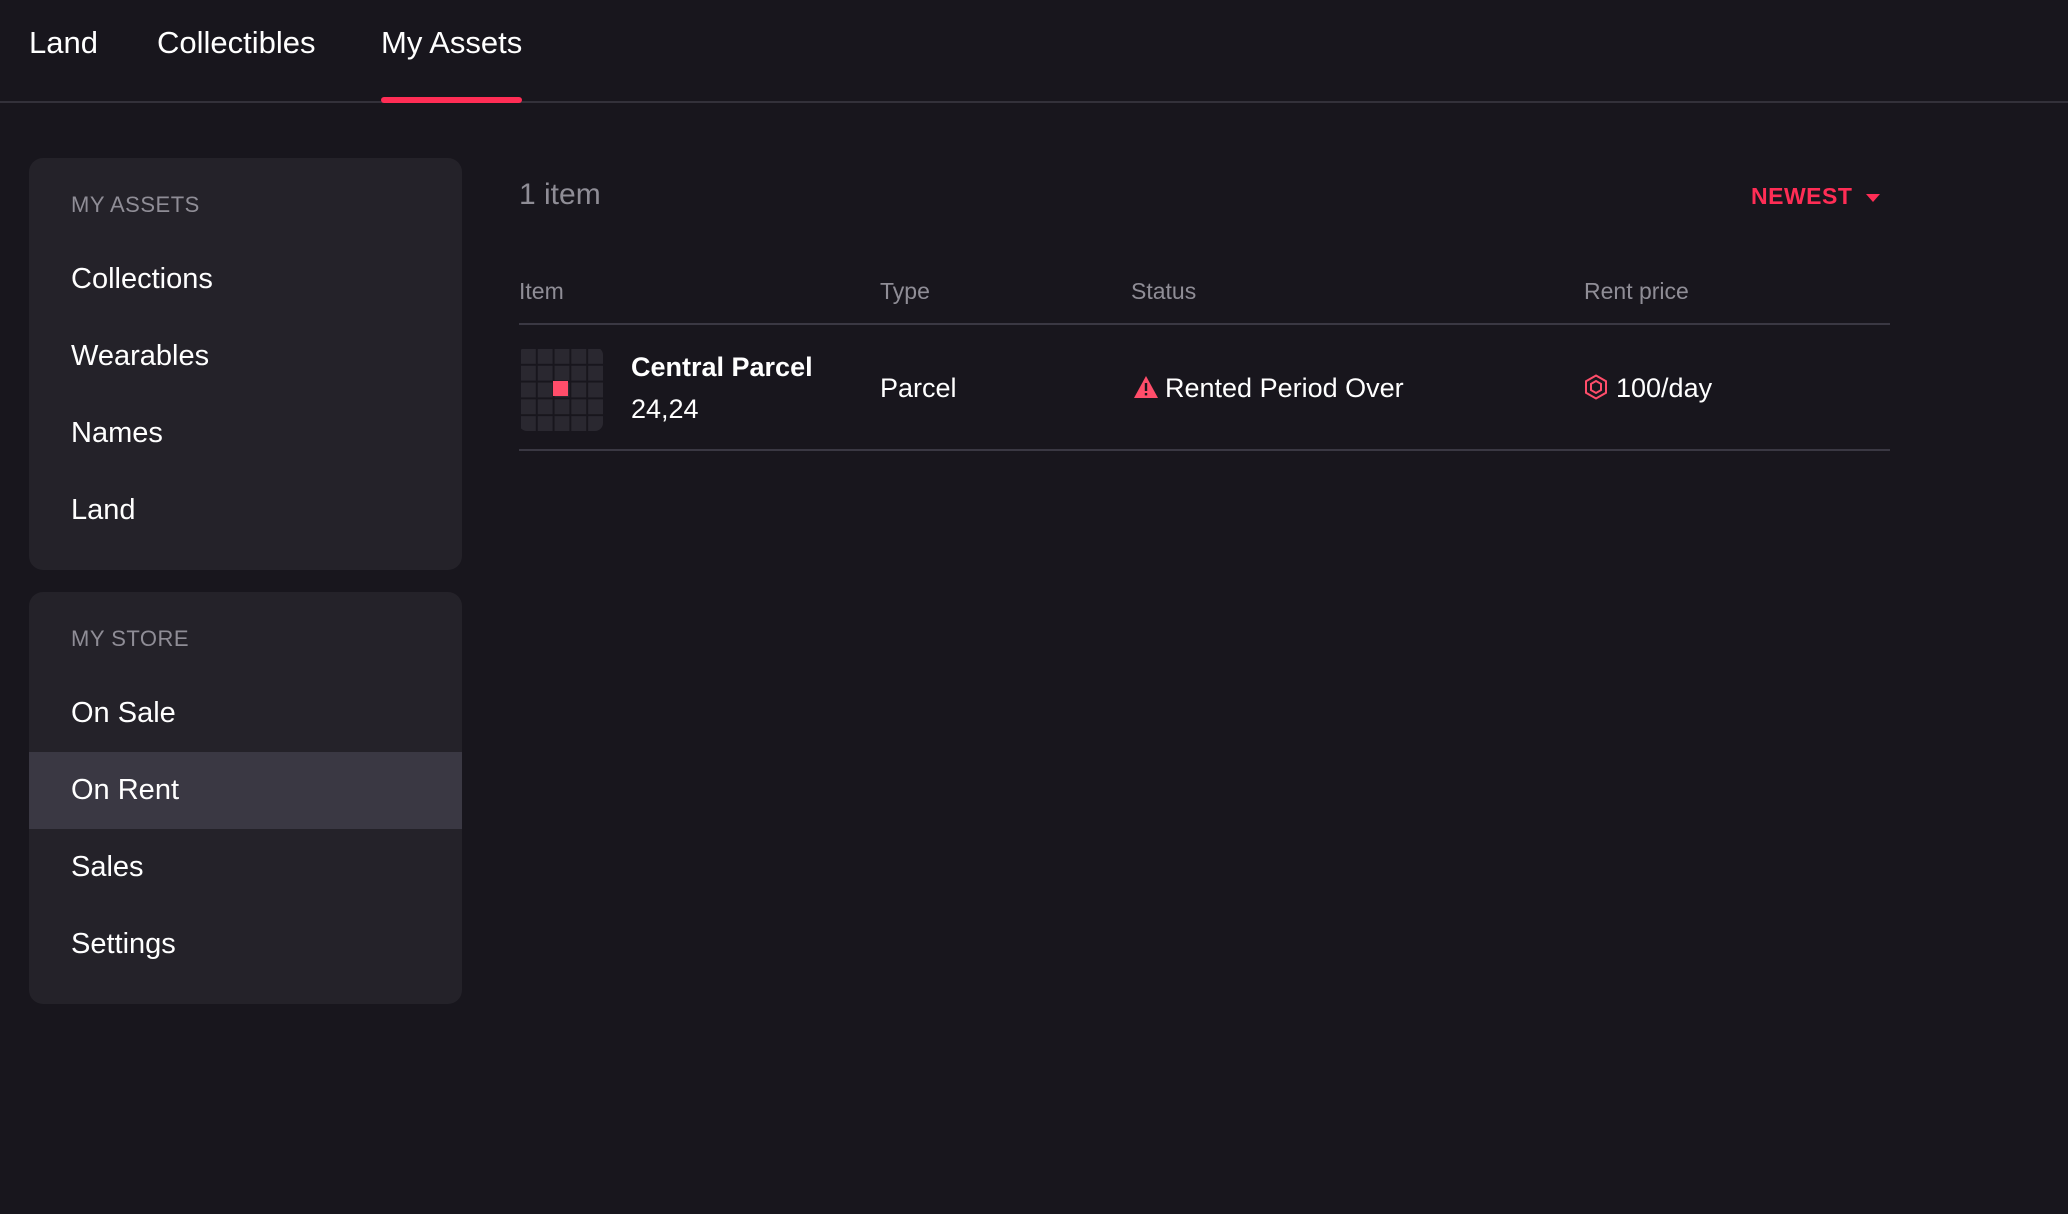 This screenshot has height=1214, width=2068. Describe the element at coordinates (1636, 291) in the screenshot. I see `column-header-rent-price: Rent price` at that location.